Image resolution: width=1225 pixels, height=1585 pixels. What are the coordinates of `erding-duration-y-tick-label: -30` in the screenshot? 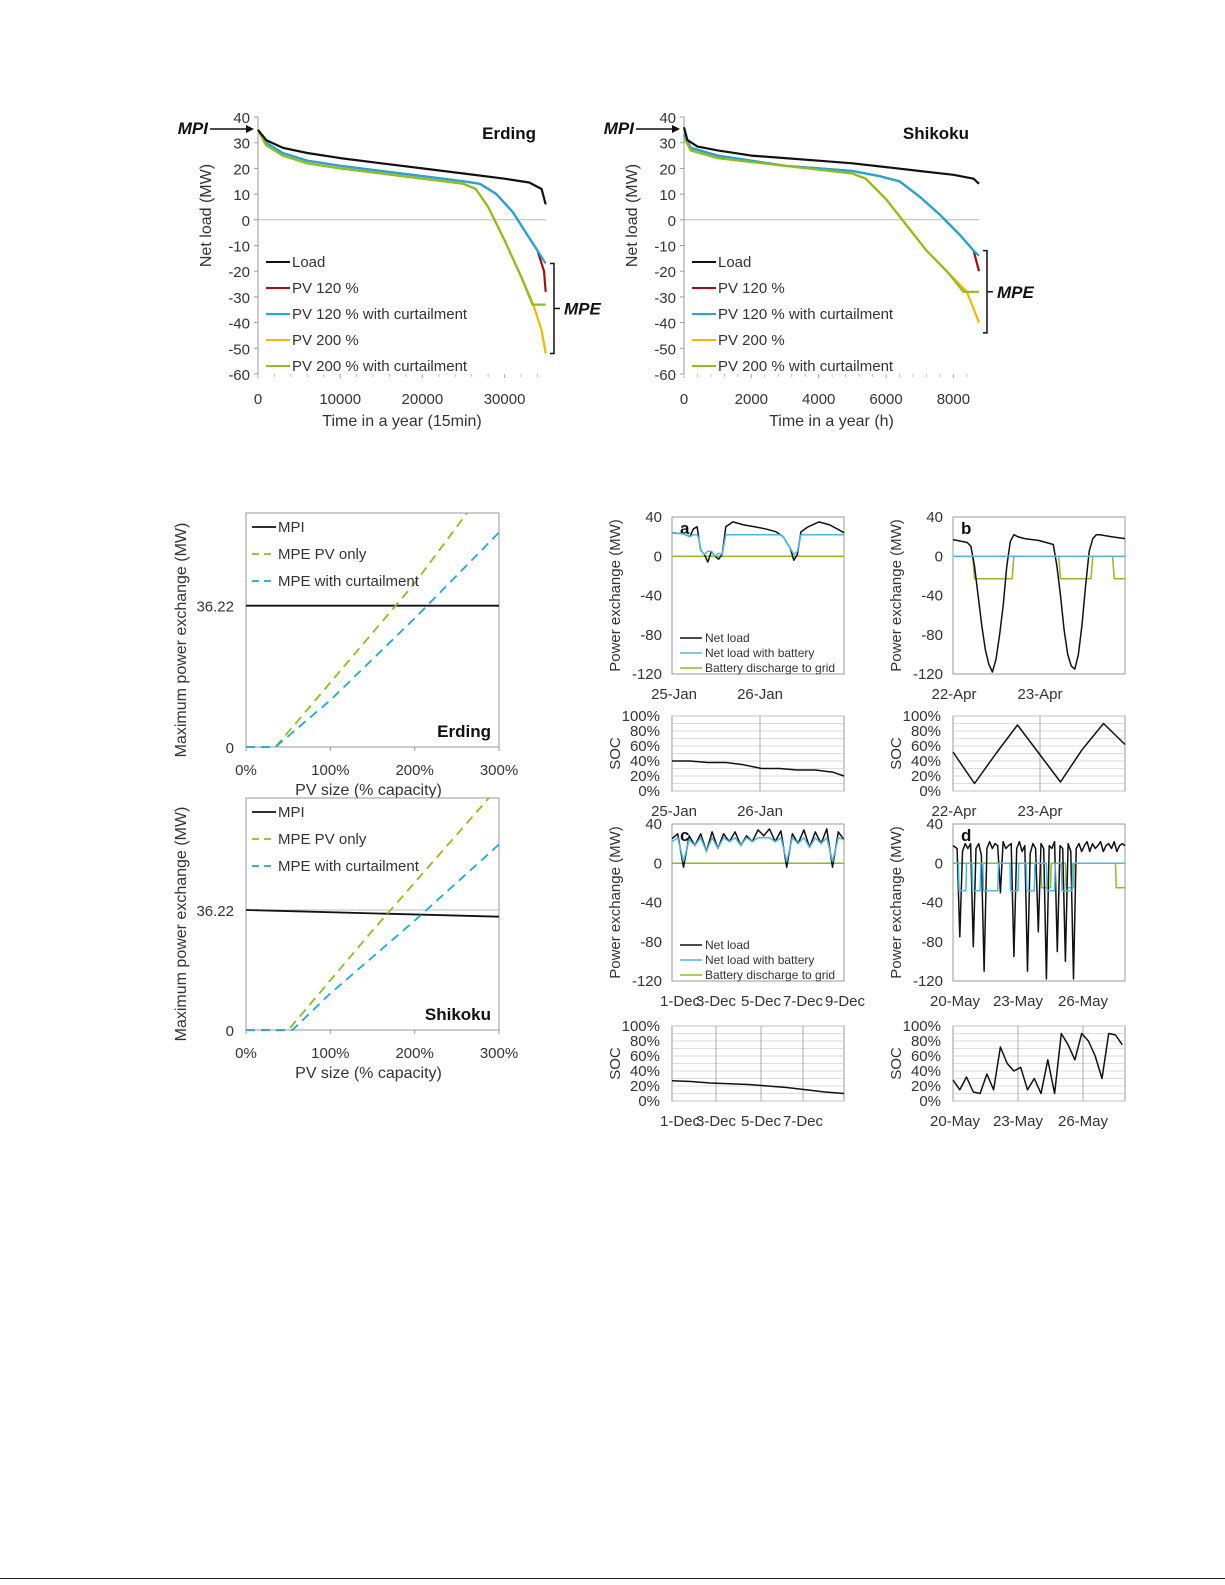 It's located at (239, 298).